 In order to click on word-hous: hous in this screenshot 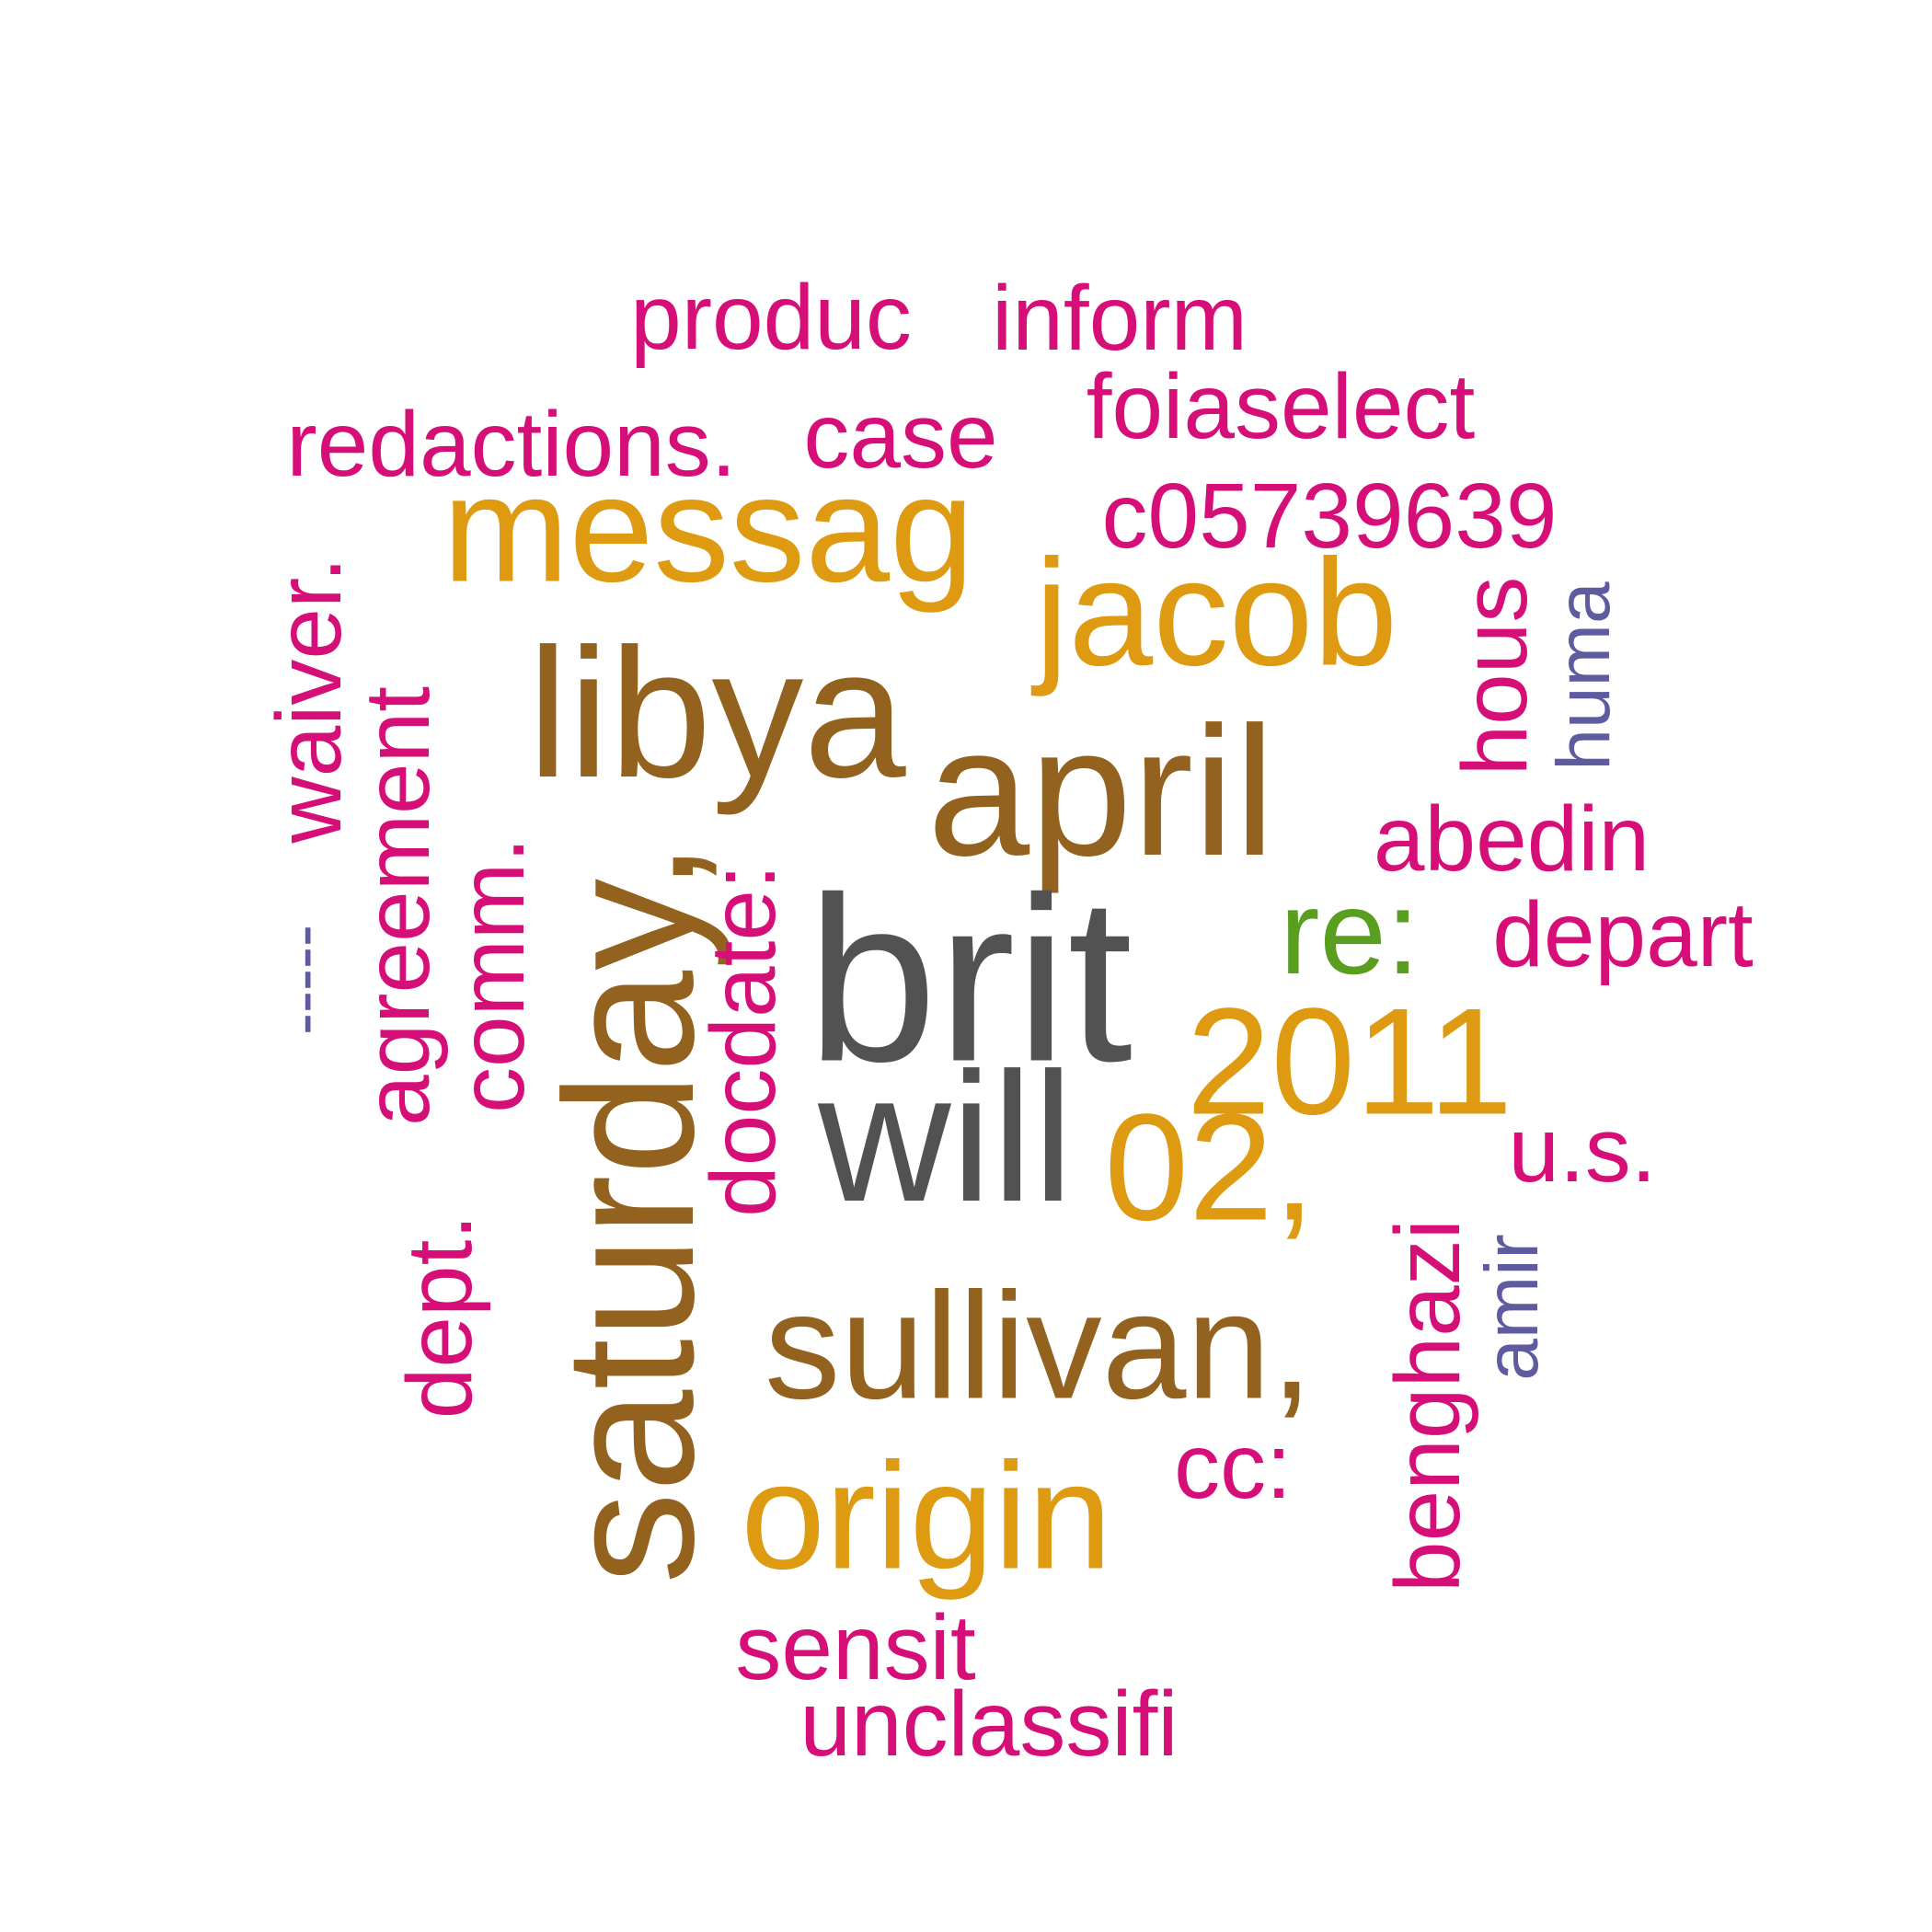, I will do `click(1495, 676)`.